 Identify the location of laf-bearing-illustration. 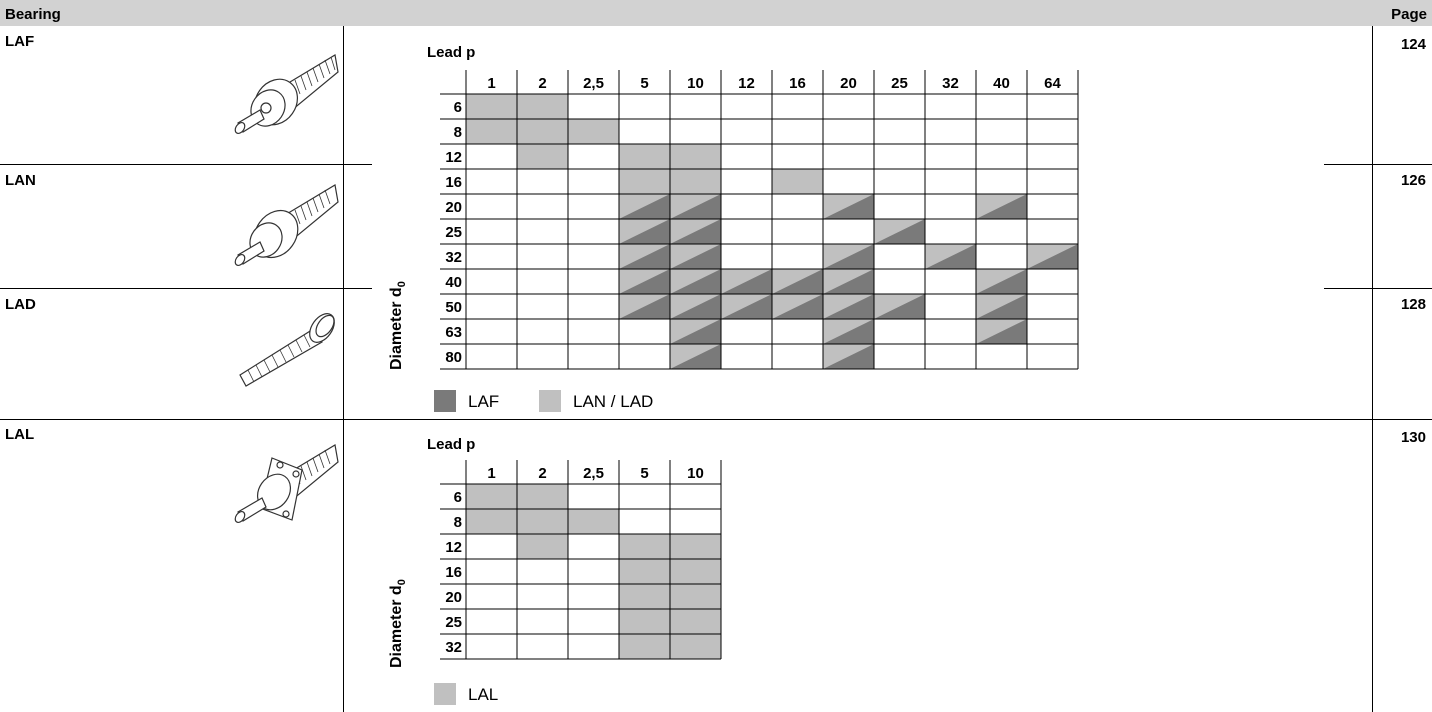
(286, 94).